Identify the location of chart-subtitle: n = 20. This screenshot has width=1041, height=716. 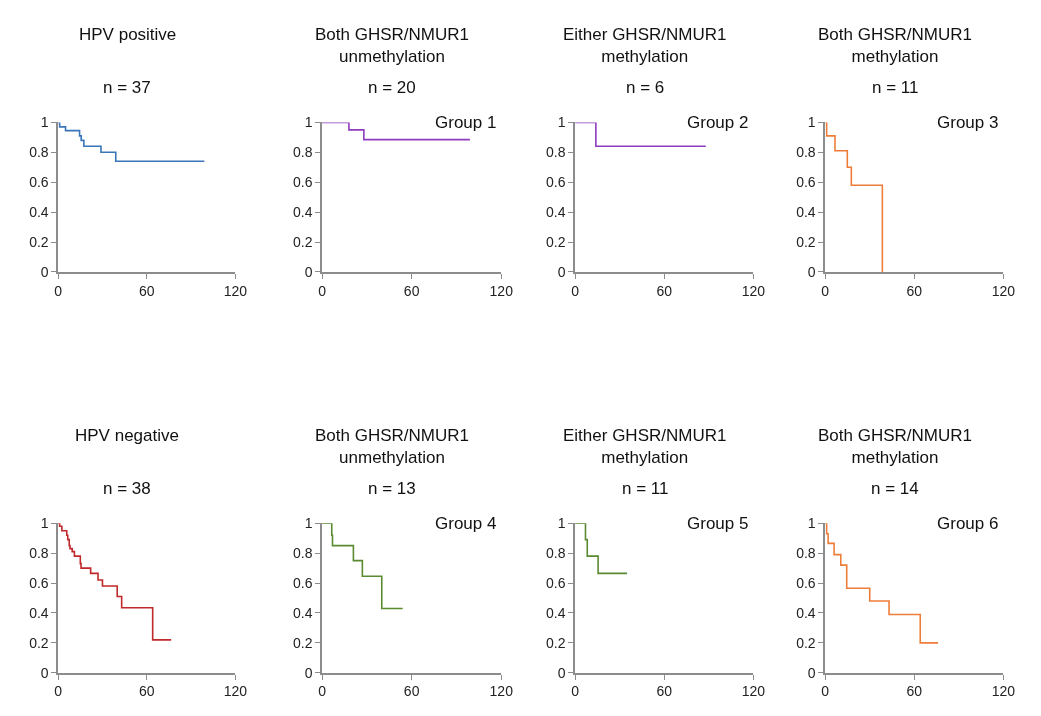
(392, 87).